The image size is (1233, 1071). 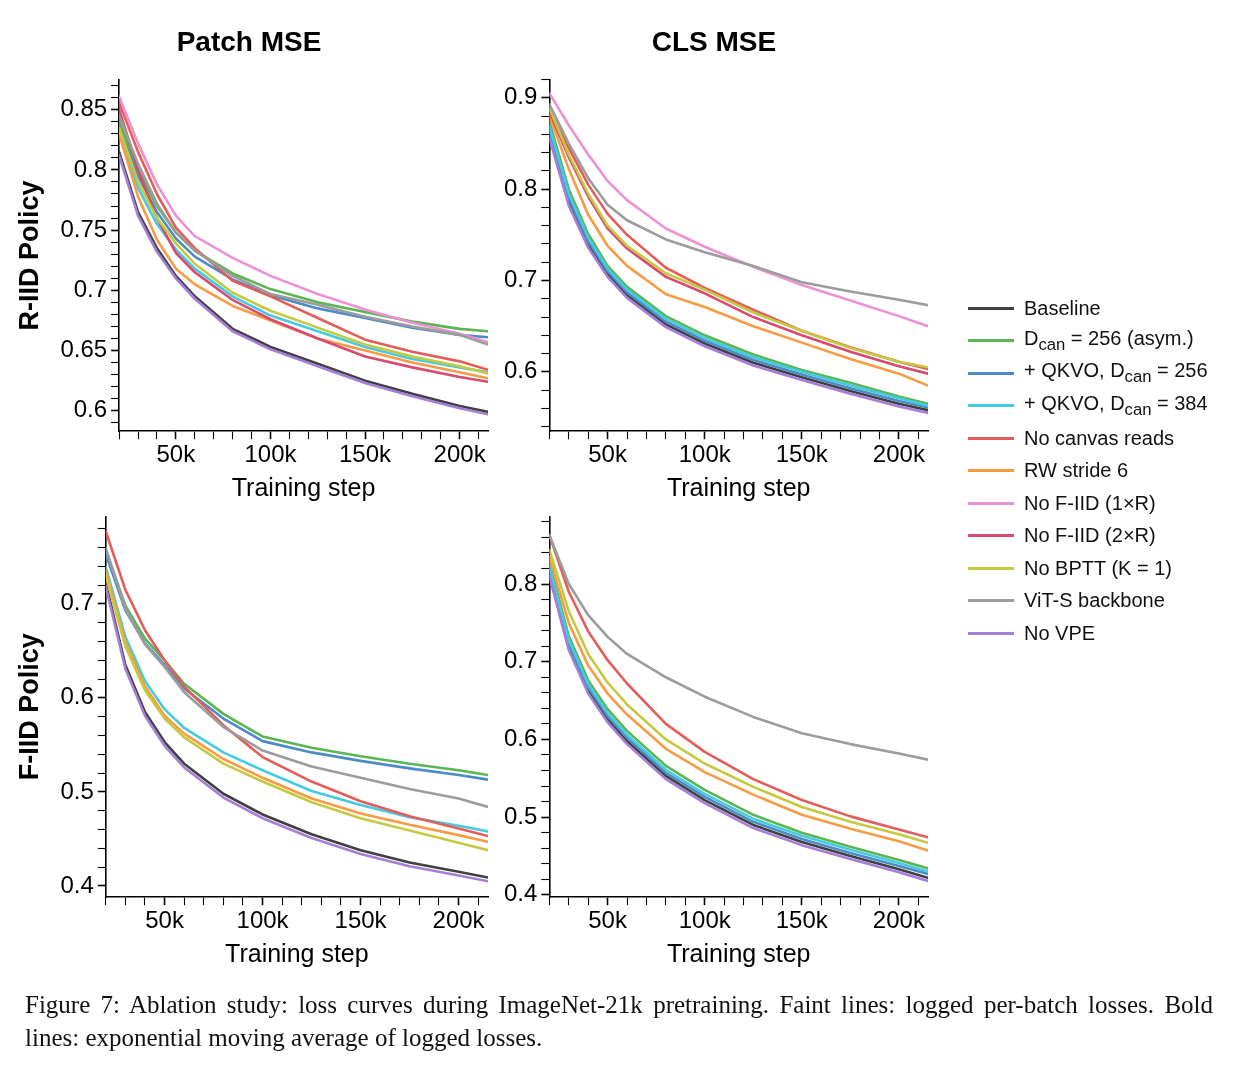 I want to click on legend-label: + QKVO, D$_{can}$ = 256, so click(x=1116, y=373).